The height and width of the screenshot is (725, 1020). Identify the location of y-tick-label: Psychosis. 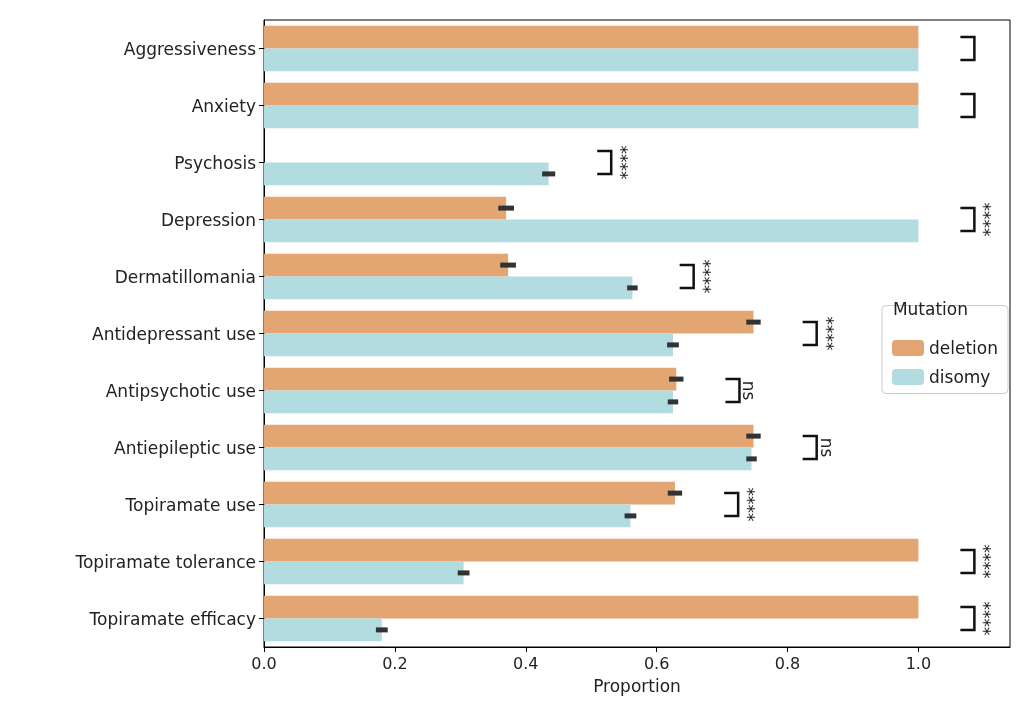
(215, 162).